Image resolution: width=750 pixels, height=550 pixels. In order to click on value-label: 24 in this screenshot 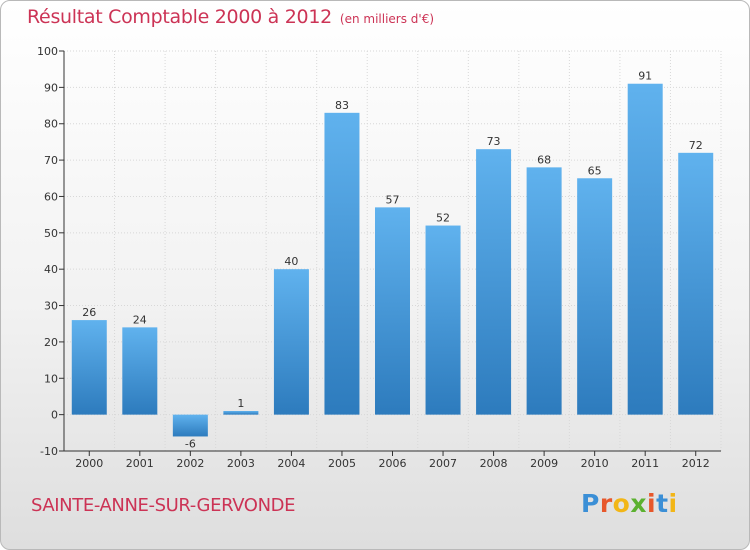, I will do `click(140, 319)`.